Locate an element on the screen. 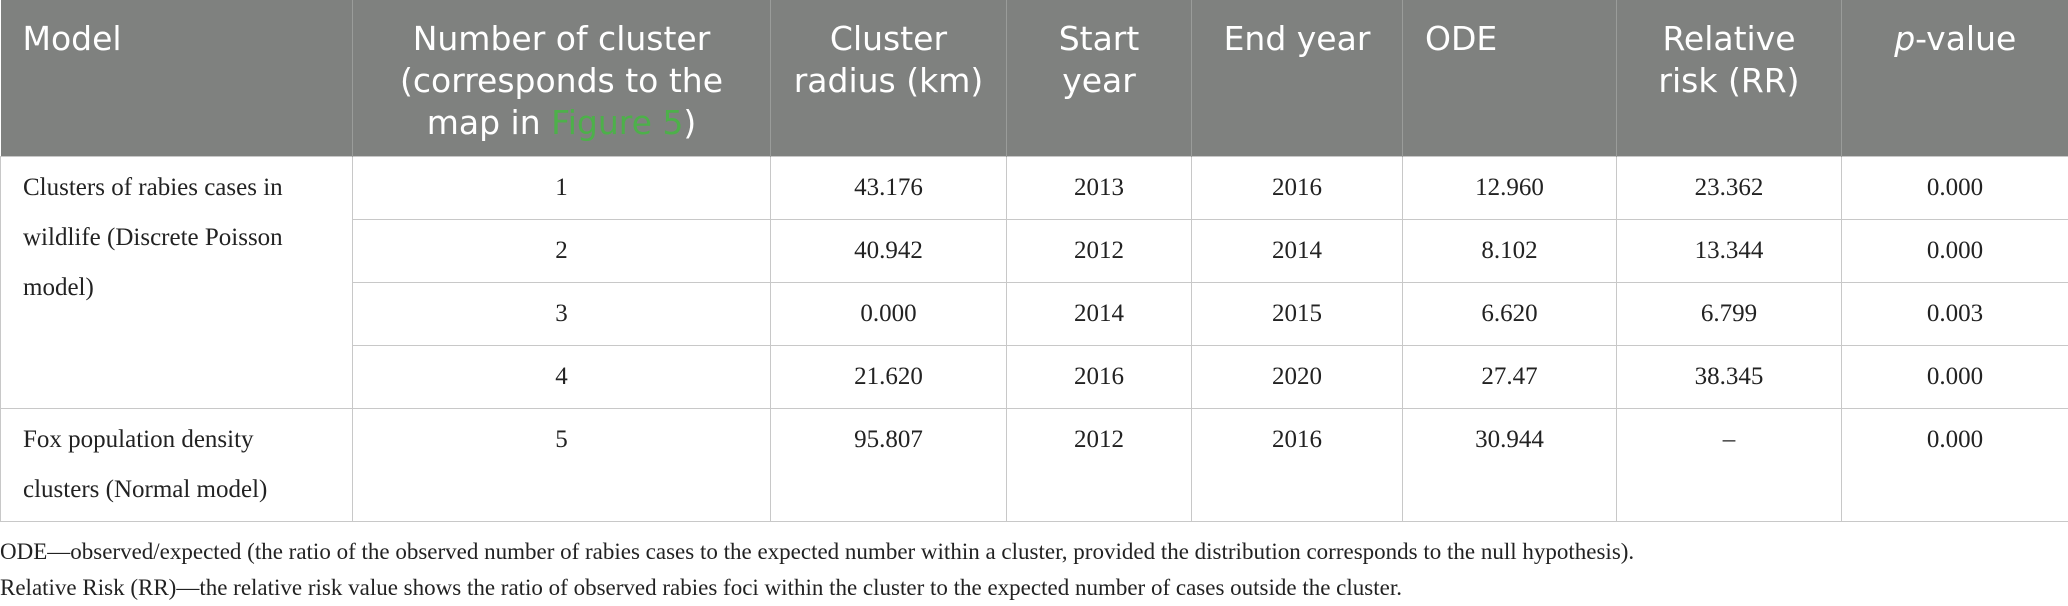 Image resolution: width=2068 pixels, height=606 pixels. table-cell: 2015 is located at coordinates (1297, 314).